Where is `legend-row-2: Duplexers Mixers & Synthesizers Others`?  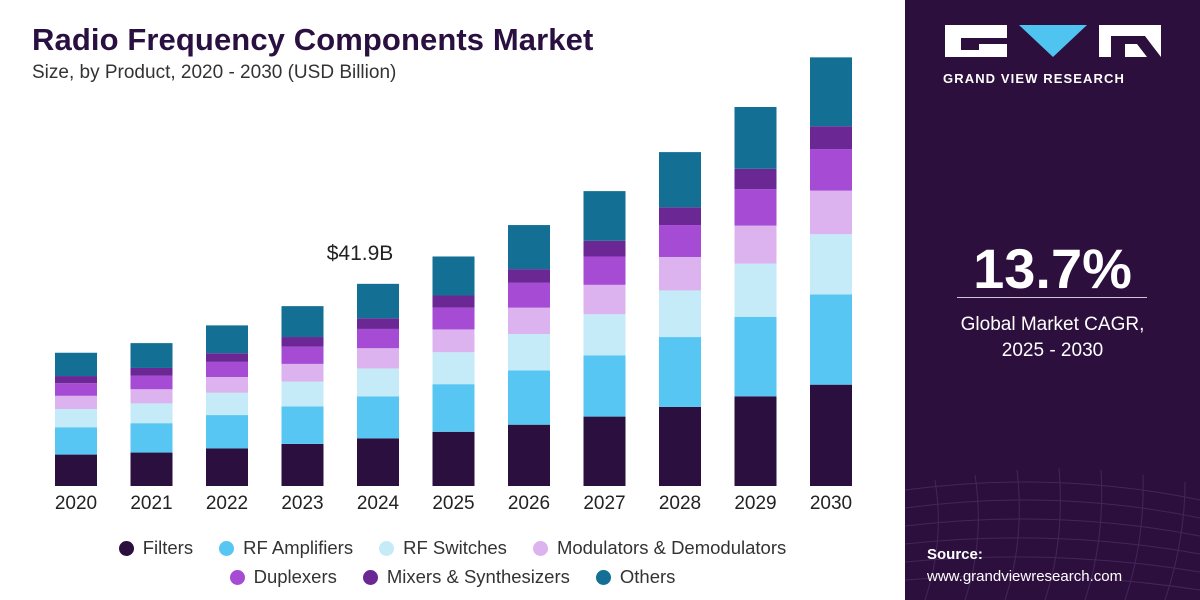 legend-row-2: Duplexers Mixers & Synthesizers Others is located at coordinates (452, 577).